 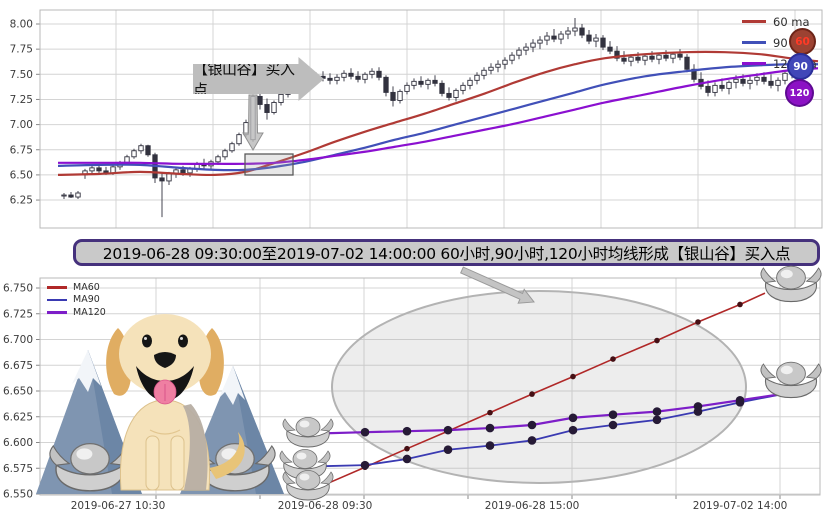 What do you see at coordinates (802, 41) in the screenshot?
I see `ma60-badge: 60` at bounding box center [802, 41].